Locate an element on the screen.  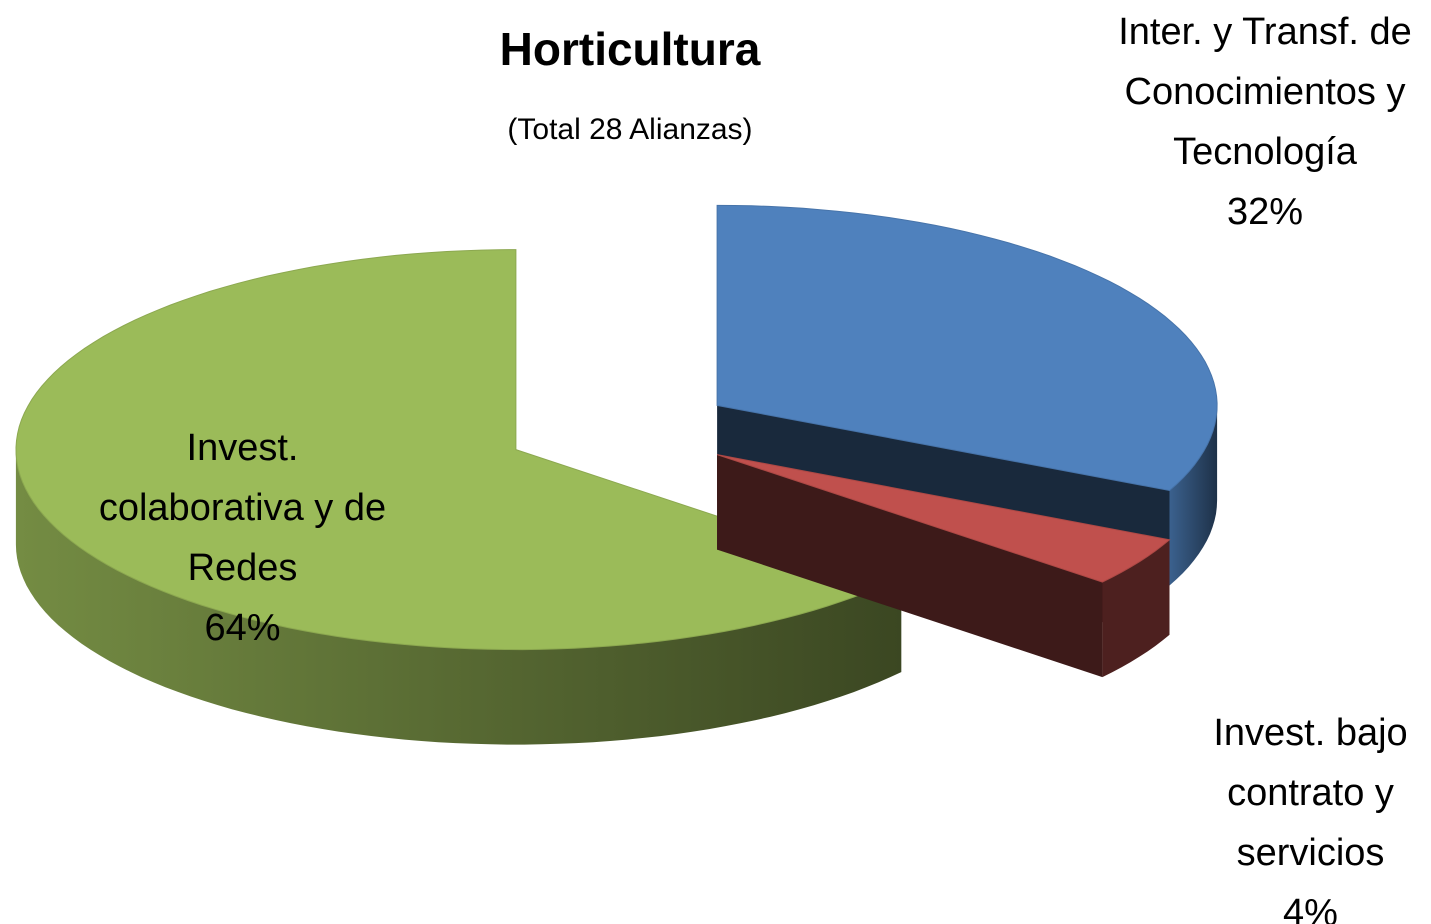
value-label: 4% is located at coordinates (1310, 908).